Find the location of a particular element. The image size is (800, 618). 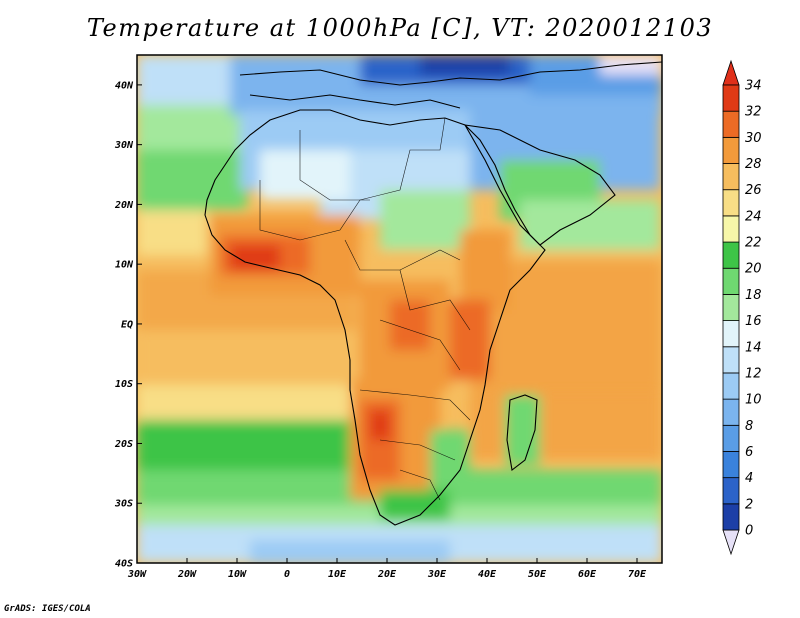

lat-tick-label: 20S is located at coordinates (123, 444).